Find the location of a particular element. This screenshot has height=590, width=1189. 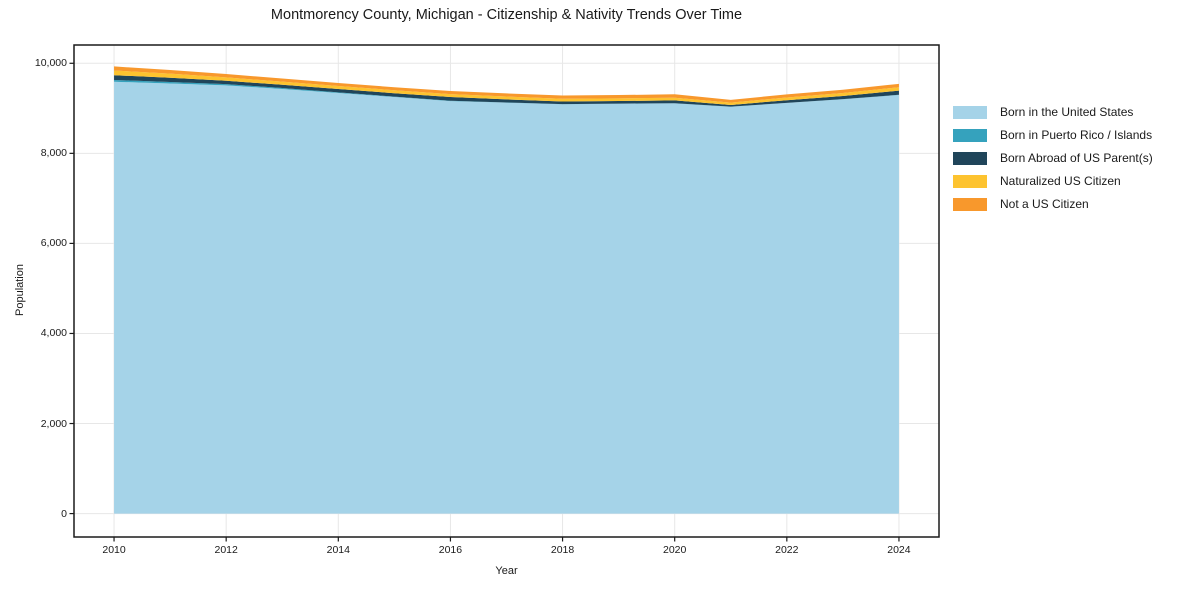

x-tick-label: 2022 is located at coordinates (787, 550).